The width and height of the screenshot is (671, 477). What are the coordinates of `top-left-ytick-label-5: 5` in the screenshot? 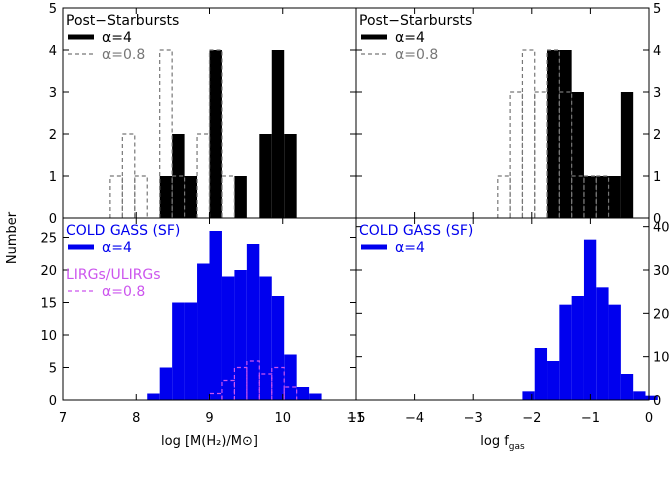 It's located at (53, 9).